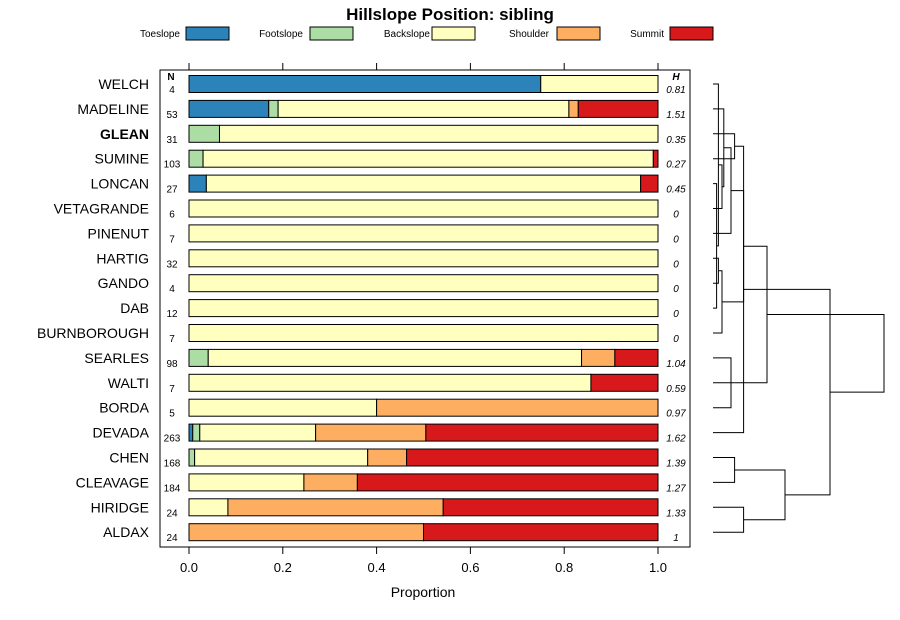 The width and height of the screenshot is (900, 620). What do you see at coordinates (93, 333) in the screenshot?
I see `category-label: BURNBOROUGH` at bounding box center [93, 333].